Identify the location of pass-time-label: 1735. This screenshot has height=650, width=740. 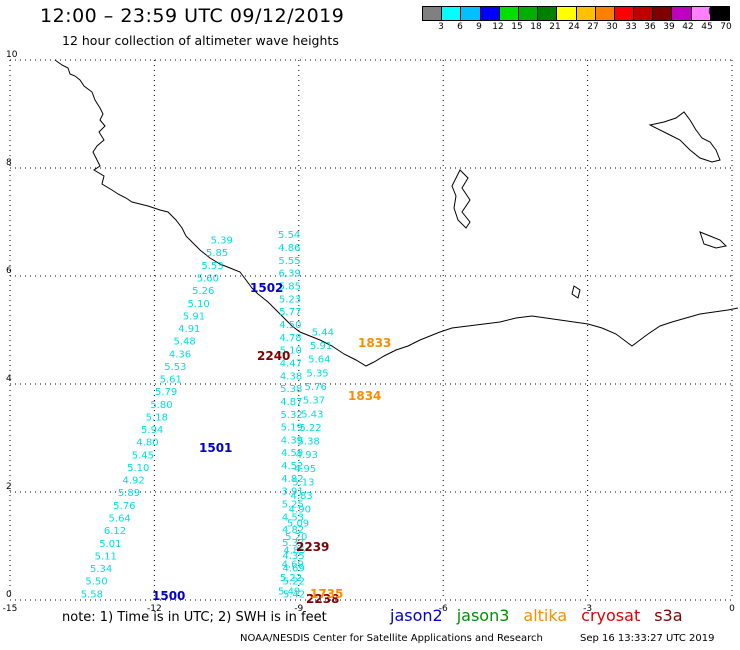
(326, 594).